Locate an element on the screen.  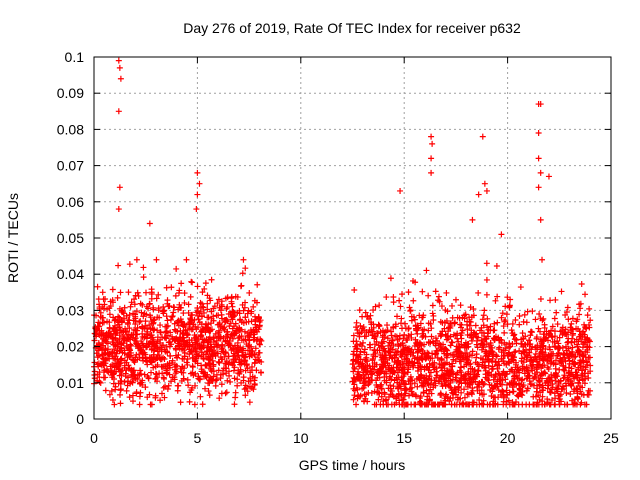
y-tick-label: 0.04 is located at coordinates (70, 274).